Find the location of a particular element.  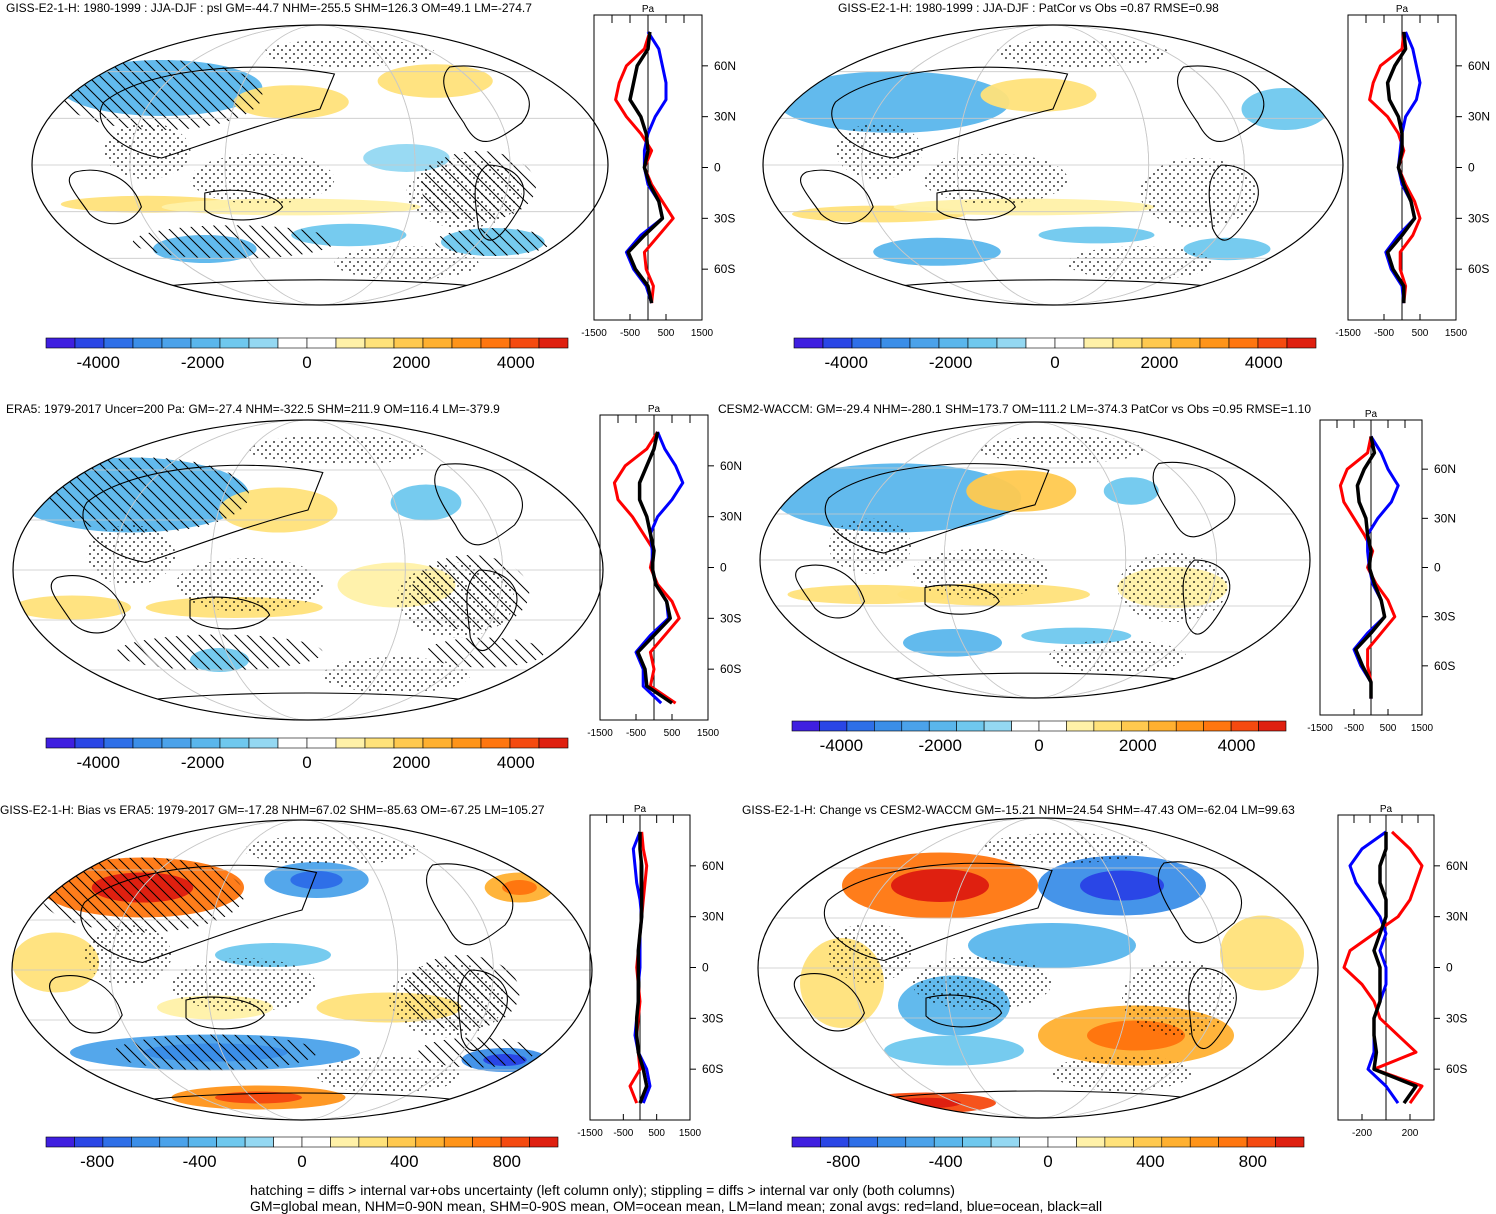

zonal-line-all is located at coordinates (641, 967).